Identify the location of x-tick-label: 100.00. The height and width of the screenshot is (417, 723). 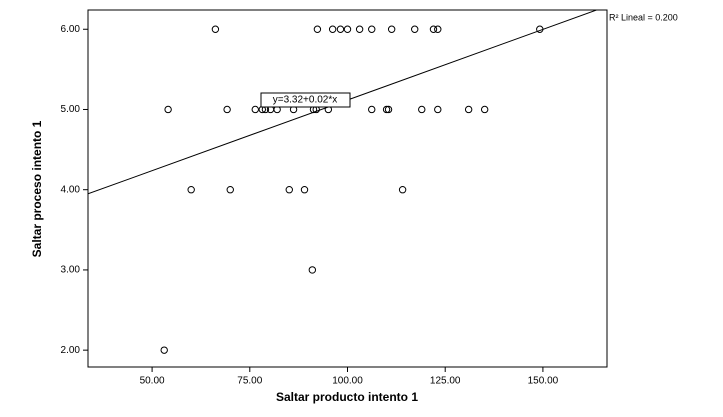
(347, 381).